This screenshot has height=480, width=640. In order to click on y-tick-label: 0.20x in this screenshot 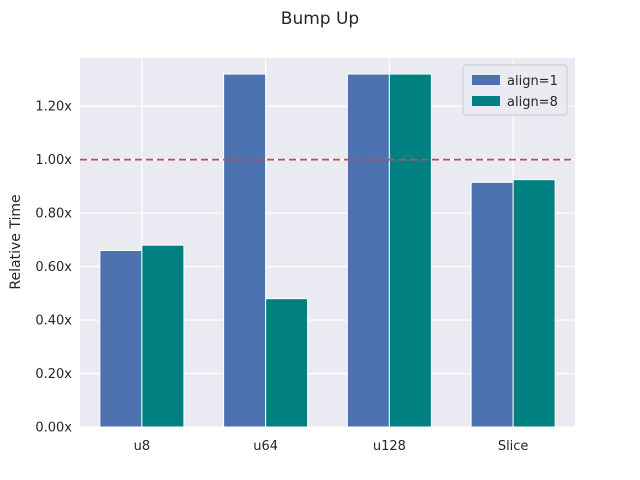, I will do `click(53, 374)`.